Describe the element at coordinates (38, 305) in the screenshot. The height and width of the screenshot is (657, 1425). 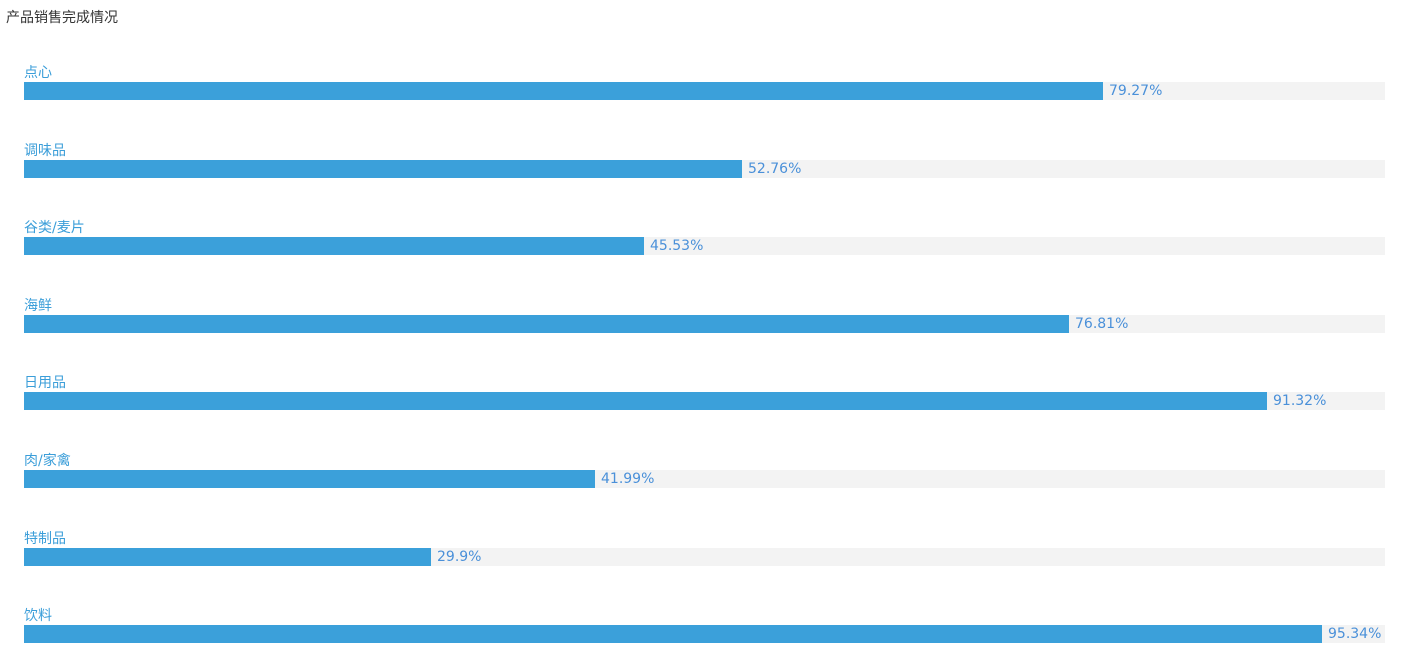
I see `category-label: 海鲜` at that location.